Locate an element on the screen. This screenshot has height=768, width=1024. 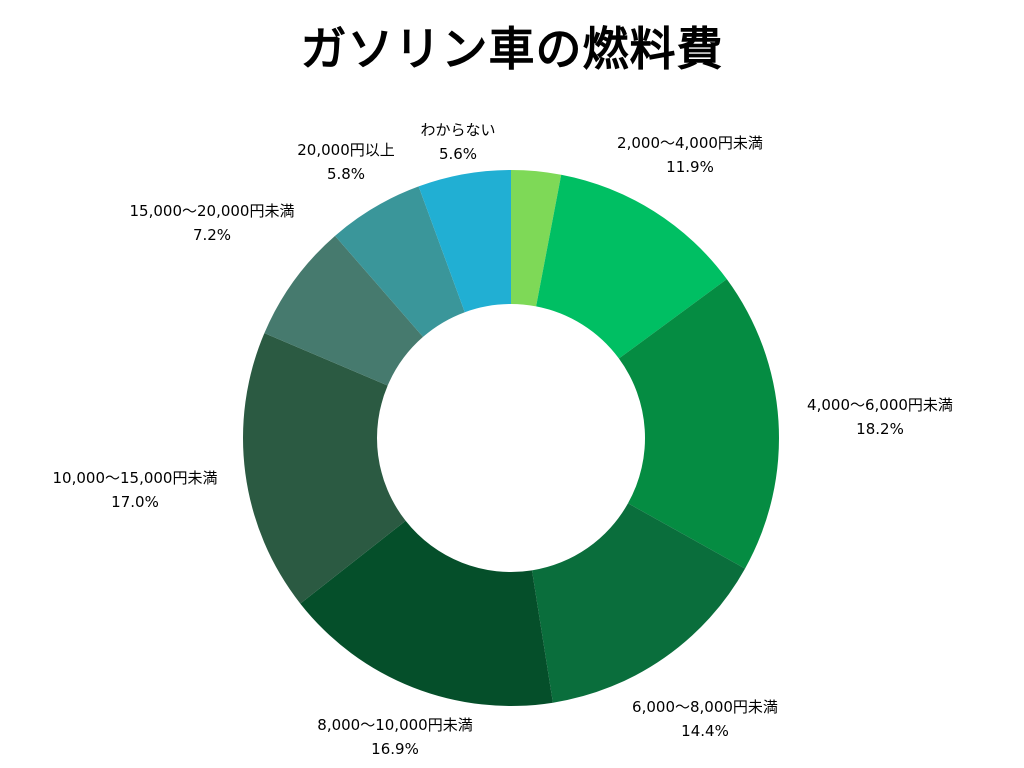
chart-title: ガソリン車の燃料費 is located at coordinates (512, 49).